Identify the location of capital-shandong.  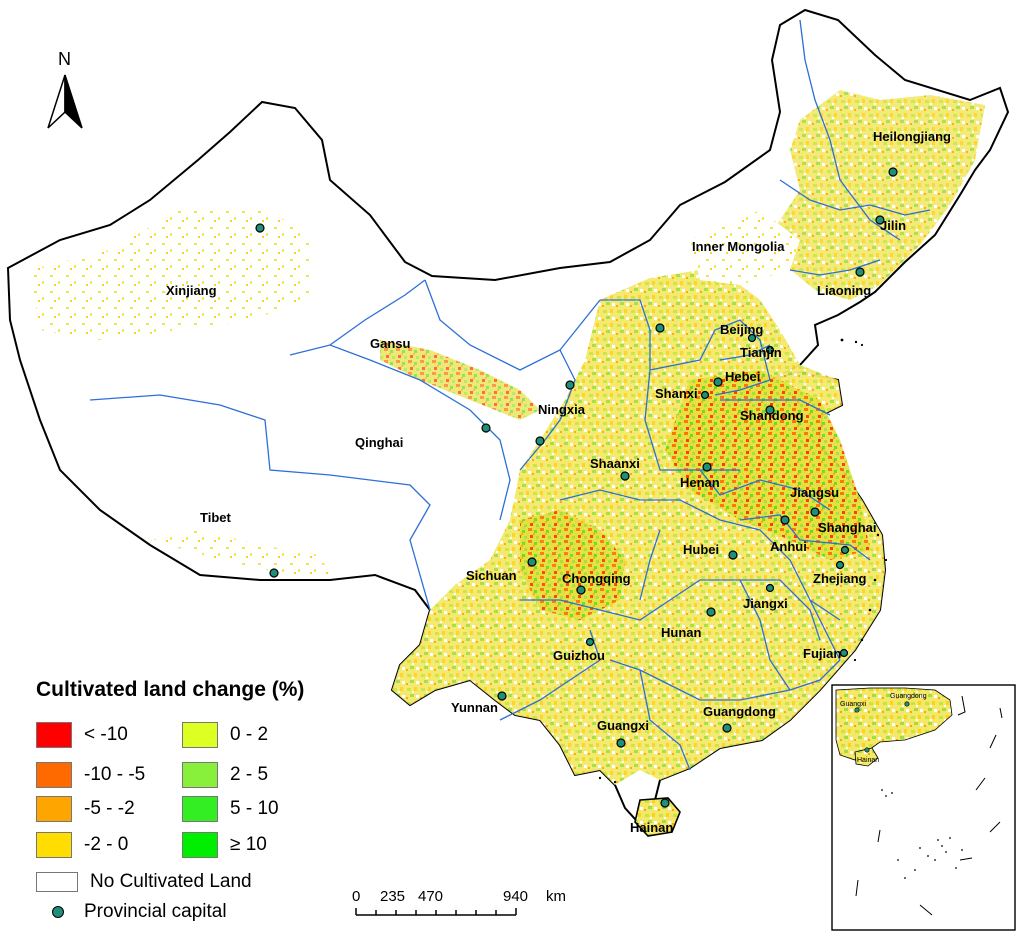
(770, 410).